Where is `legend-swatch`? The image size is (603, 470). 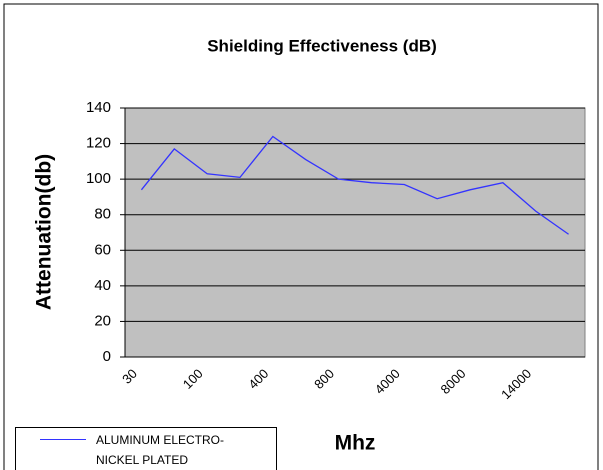
legend-swatch is located at coordinates (63, 439).